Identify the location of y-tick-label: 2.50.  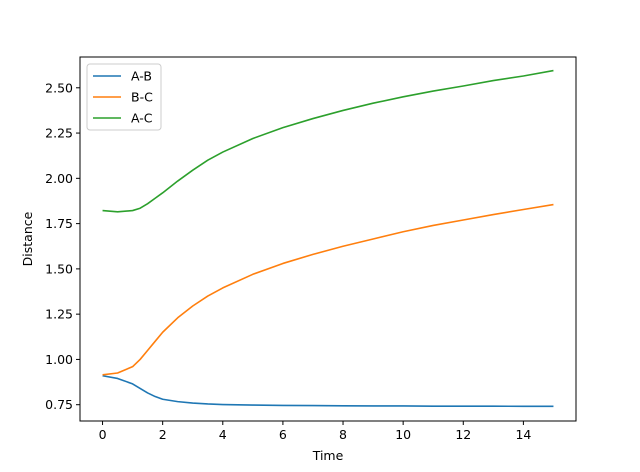
(59, 87).